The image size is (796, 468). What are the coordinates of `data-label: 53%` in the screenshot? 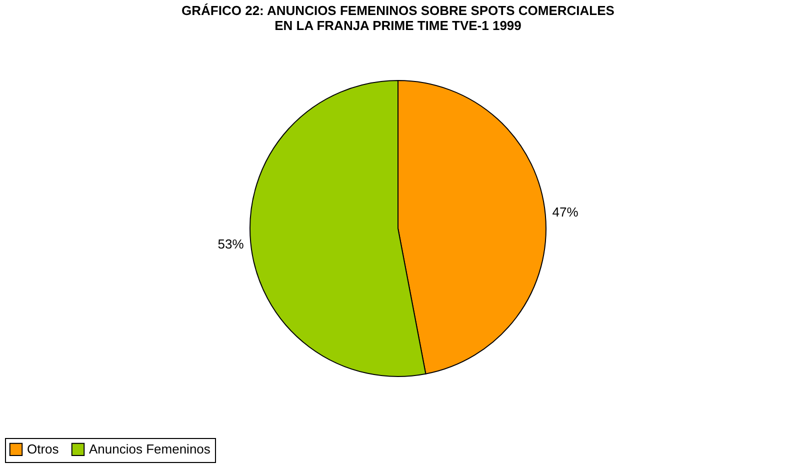 It's located at (231, 244).